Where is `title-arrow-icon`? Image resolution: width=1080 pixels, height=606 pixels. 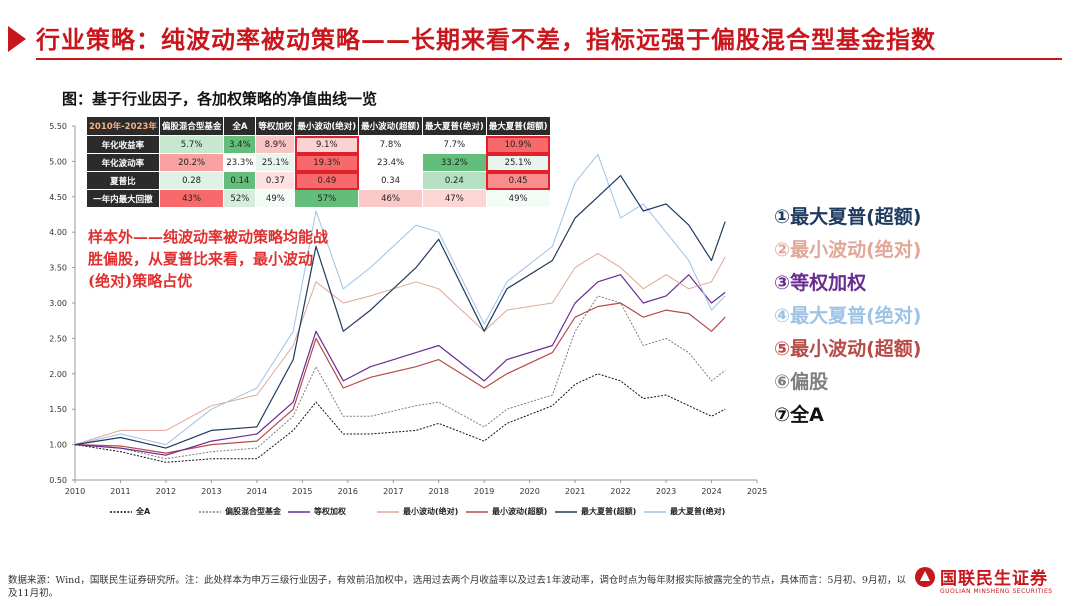 title-arrow-icon is located at coordinates (17, 39).